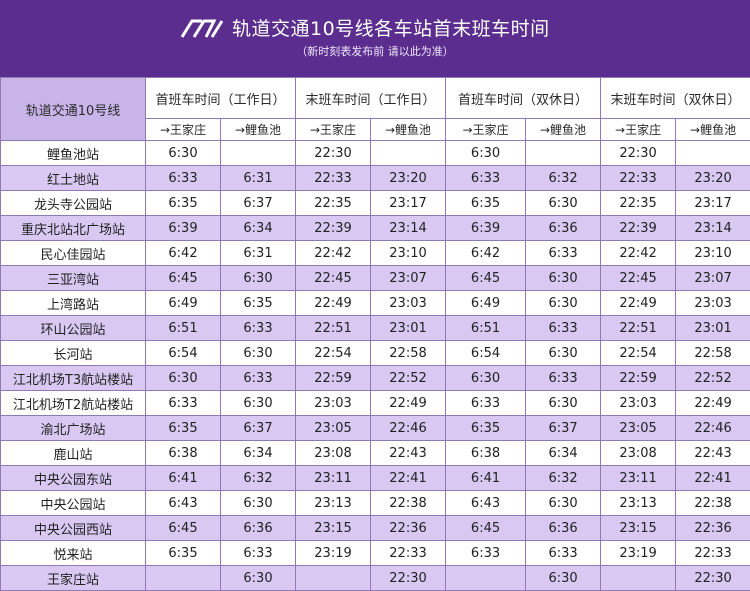 The height and width of the screenshot is (591, 750). I want to click on time-cell: 6:39, so click(486, 228).